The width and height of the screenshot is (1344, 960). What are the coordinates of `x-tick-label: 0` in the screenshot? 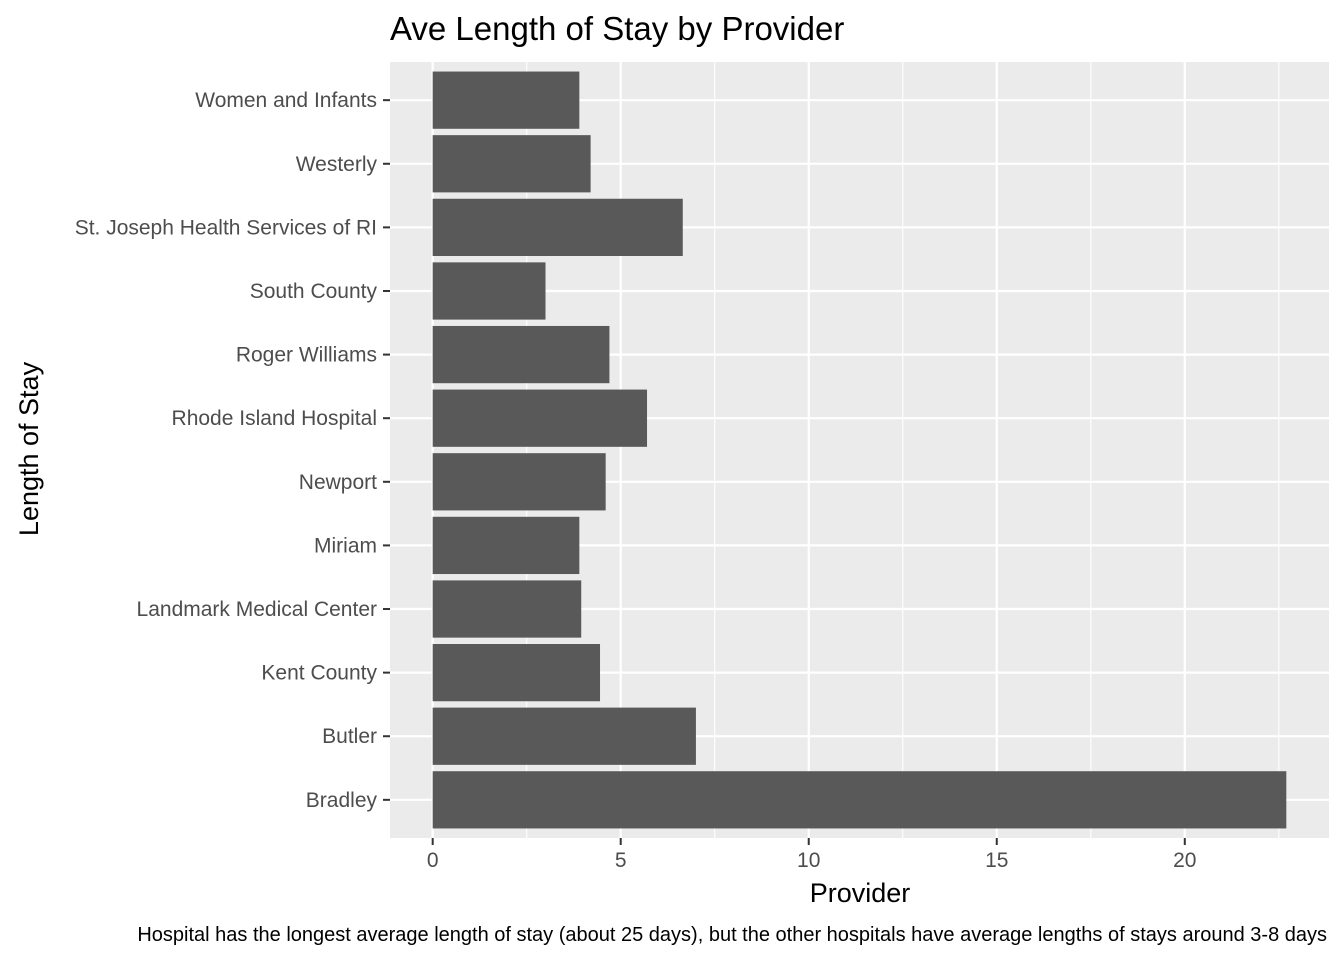 It's located at (433, 860).